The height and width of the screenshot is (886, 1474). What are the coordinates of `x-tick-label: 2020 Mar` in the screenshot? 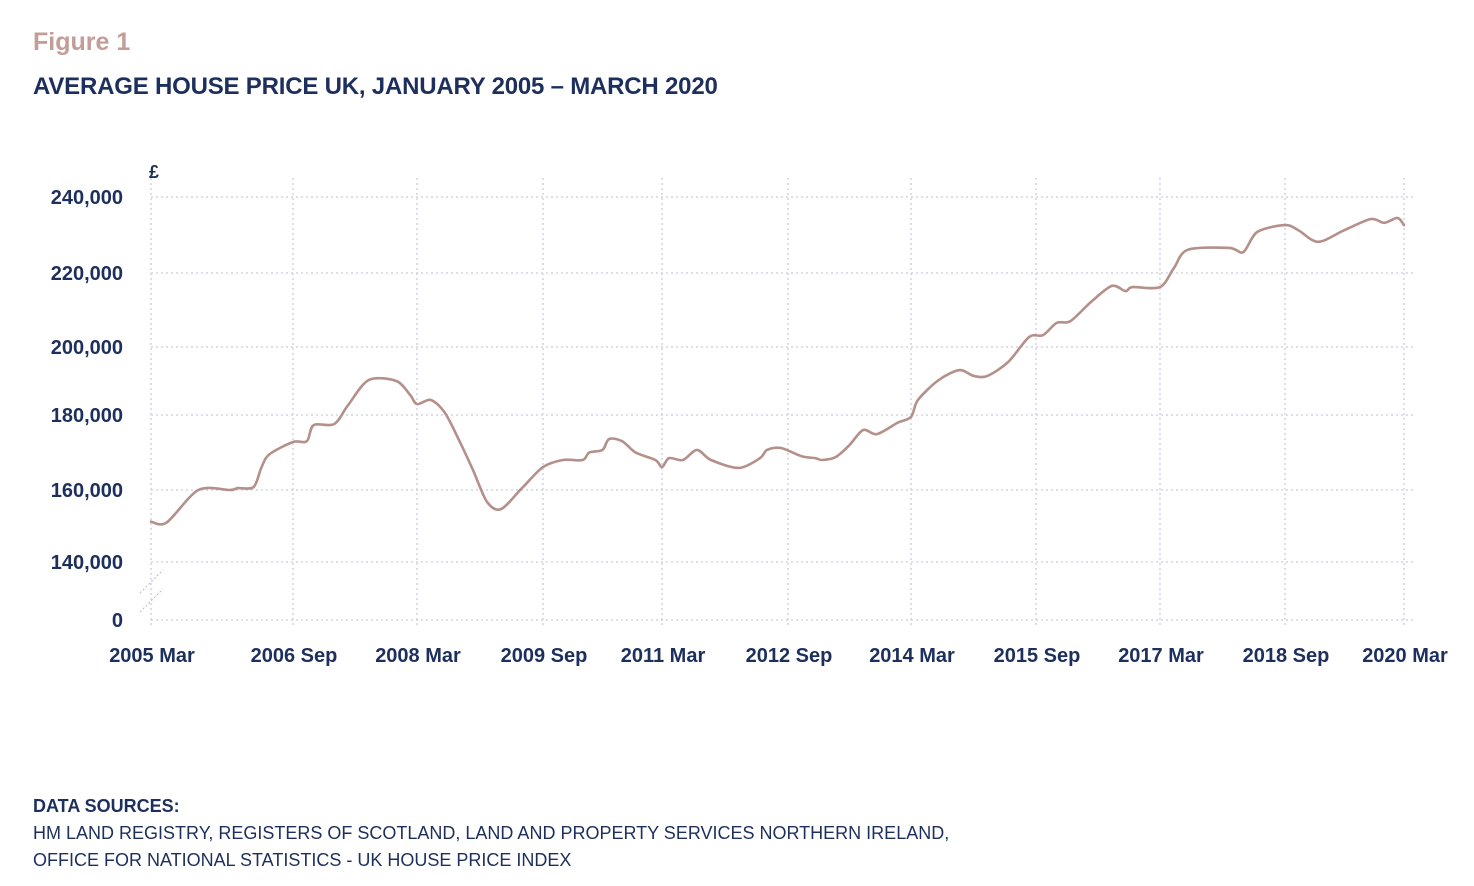 It's located at (1405, 656).